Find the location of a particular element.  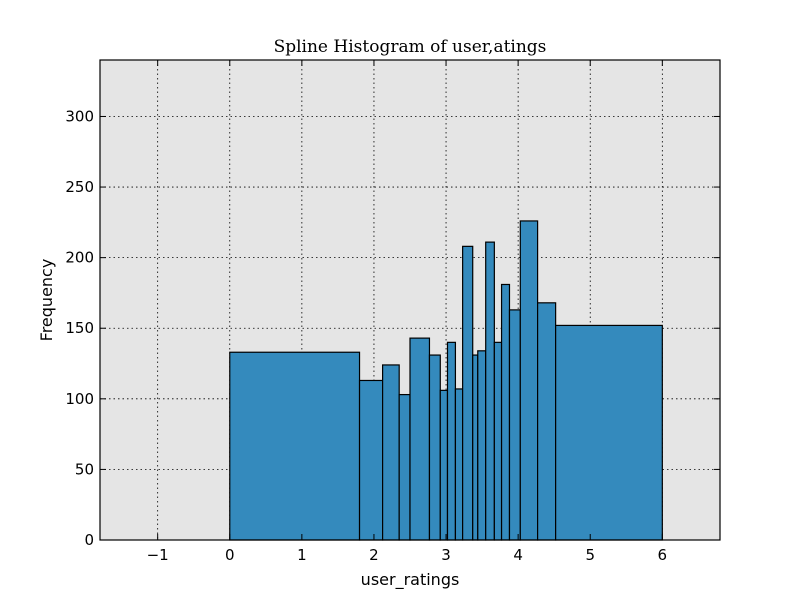

x-tick-labels: −1 0 1 2 3 4 5 6 is located at coordinates (407, 555).